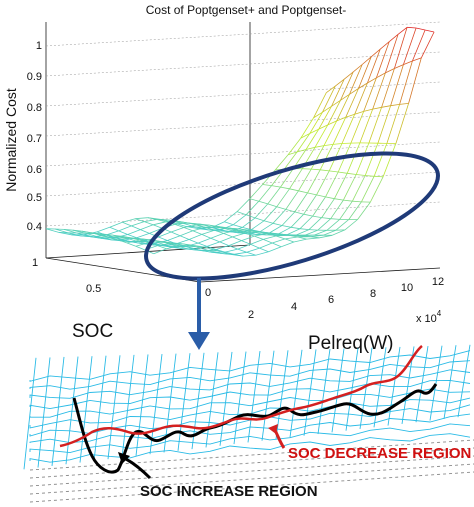 The width and height of the screenshot is (474, 507). What do you see at coordinates (92, 331) in the screenshot?
I see `inset-soc-label: SOC` at bounding box center [92, 331].